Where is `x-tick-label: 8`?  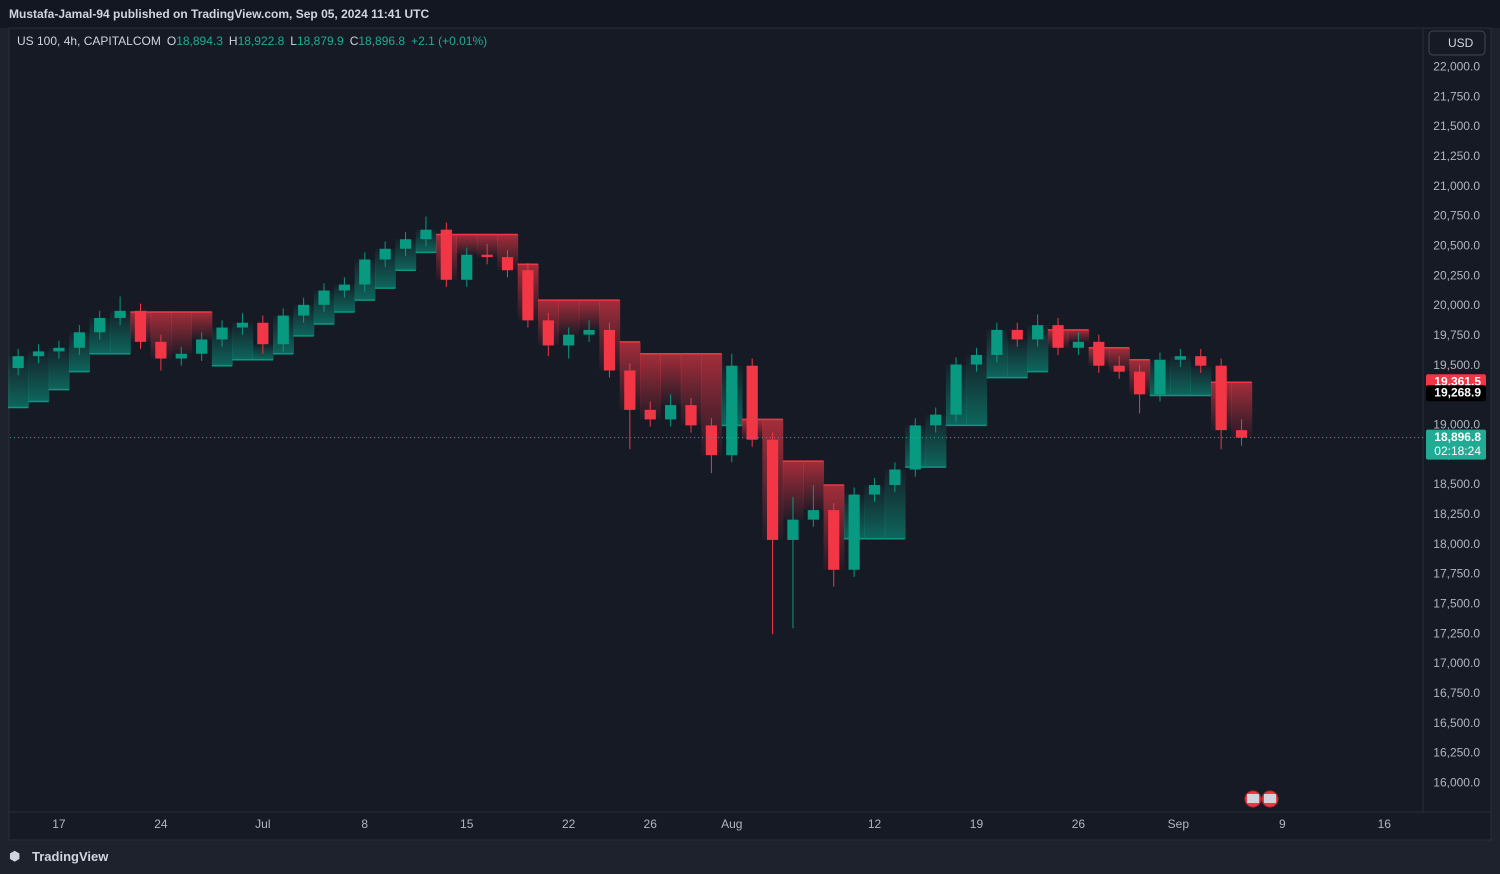 x-tick-label: 8 is located at coordinates (364, 824).